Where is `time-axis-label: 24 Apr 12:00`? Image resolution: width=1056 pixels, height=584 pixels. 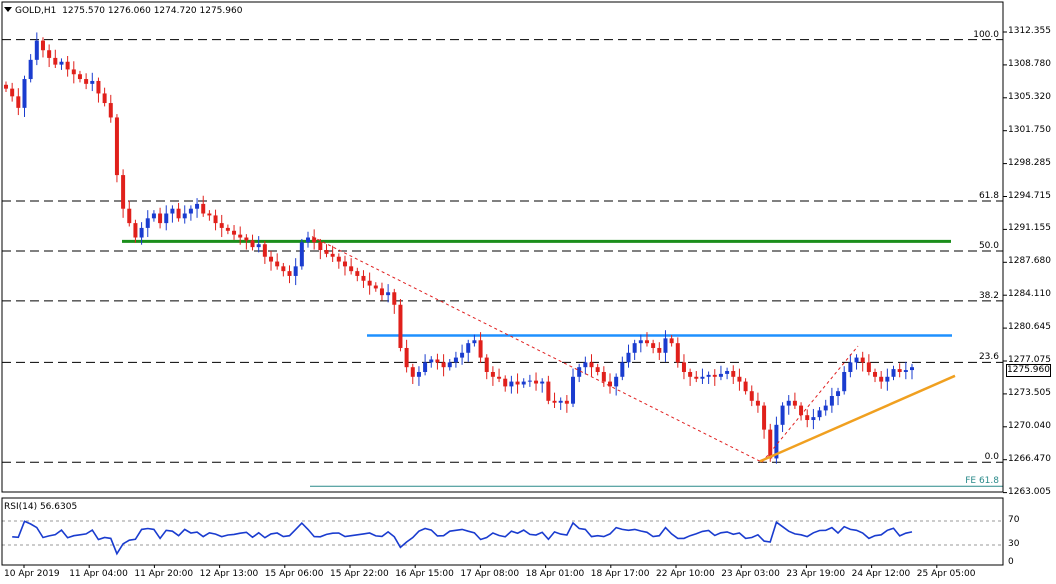
time-axis-label: 24 Apr 12:00 is located at coordinates (881, 574).